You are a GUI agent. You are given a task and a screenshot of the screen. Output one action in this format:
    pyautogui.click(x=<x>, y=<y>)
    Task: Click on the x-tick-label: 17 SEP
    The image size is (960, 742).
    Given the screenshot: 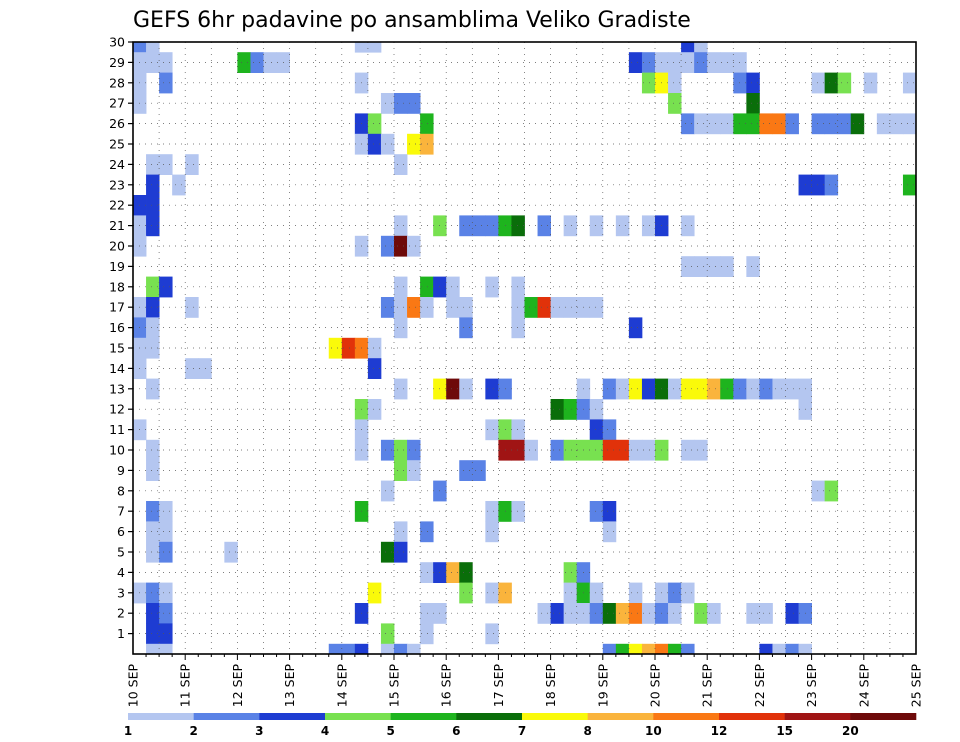 What is the action you would take?
    pyautogui.click(x=498, y=686)
    